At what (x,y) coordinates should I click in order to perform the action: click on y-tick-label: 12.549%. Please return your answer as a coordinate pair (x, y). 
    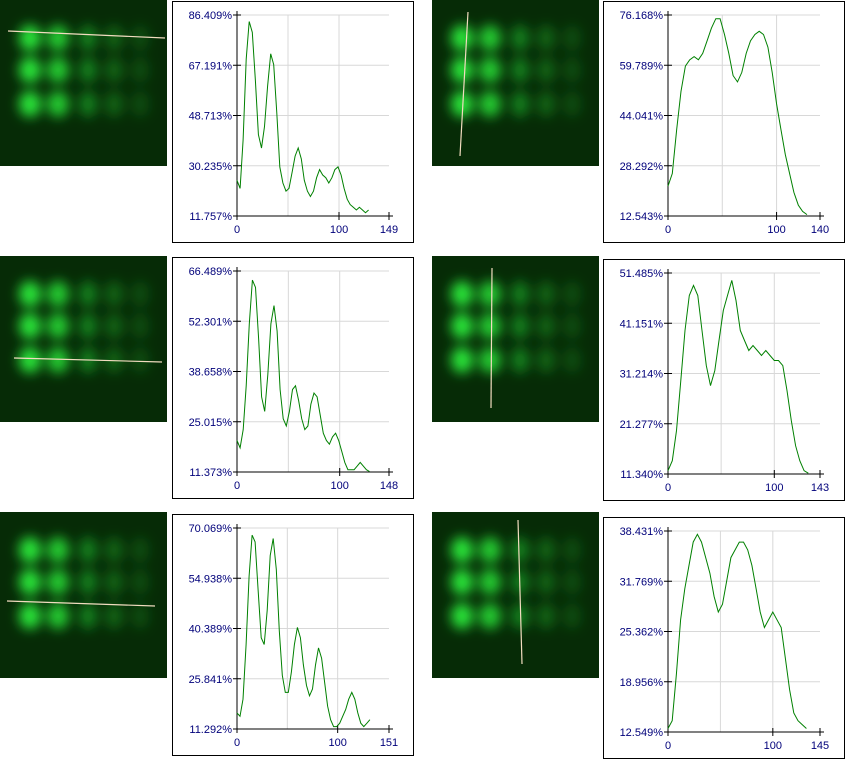
    Looking at the image, I should click on (642, 733).